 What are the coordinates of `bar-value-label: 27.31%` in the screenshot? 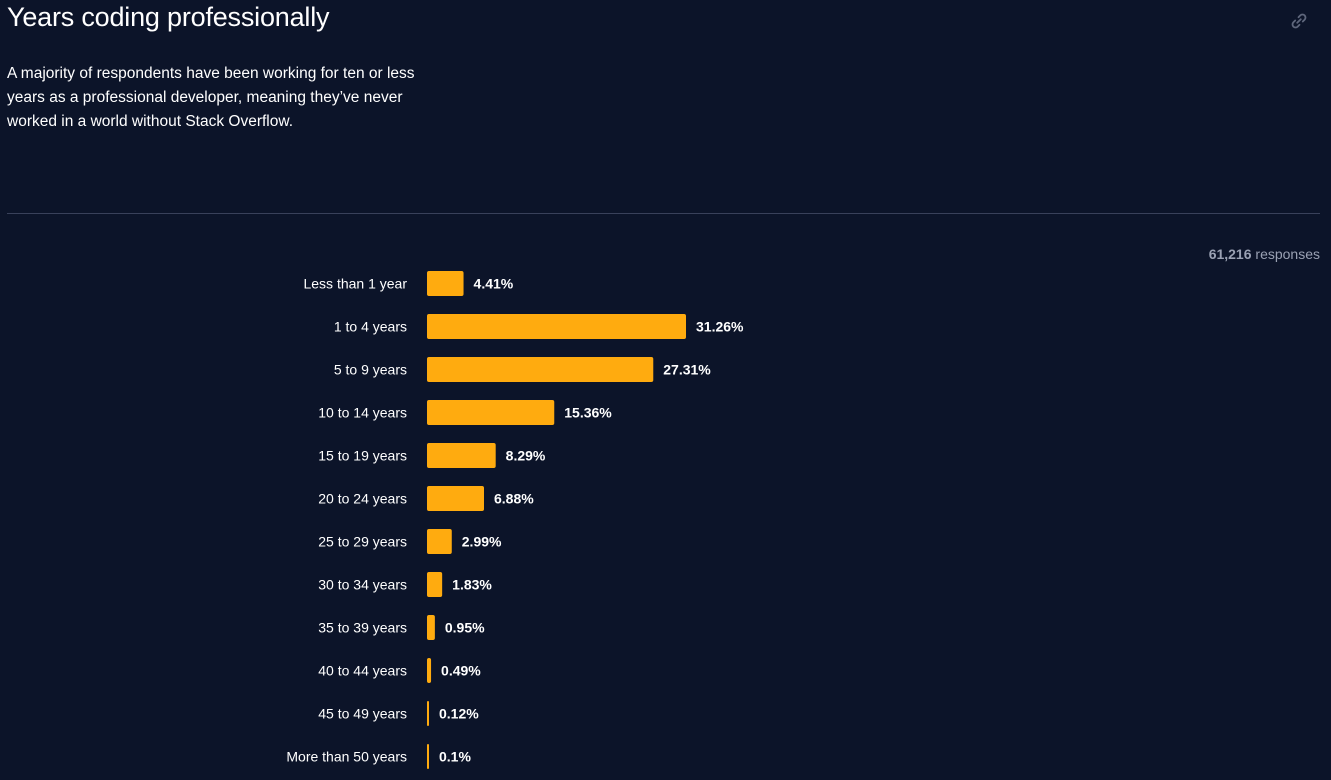 It's located at (687, 370).